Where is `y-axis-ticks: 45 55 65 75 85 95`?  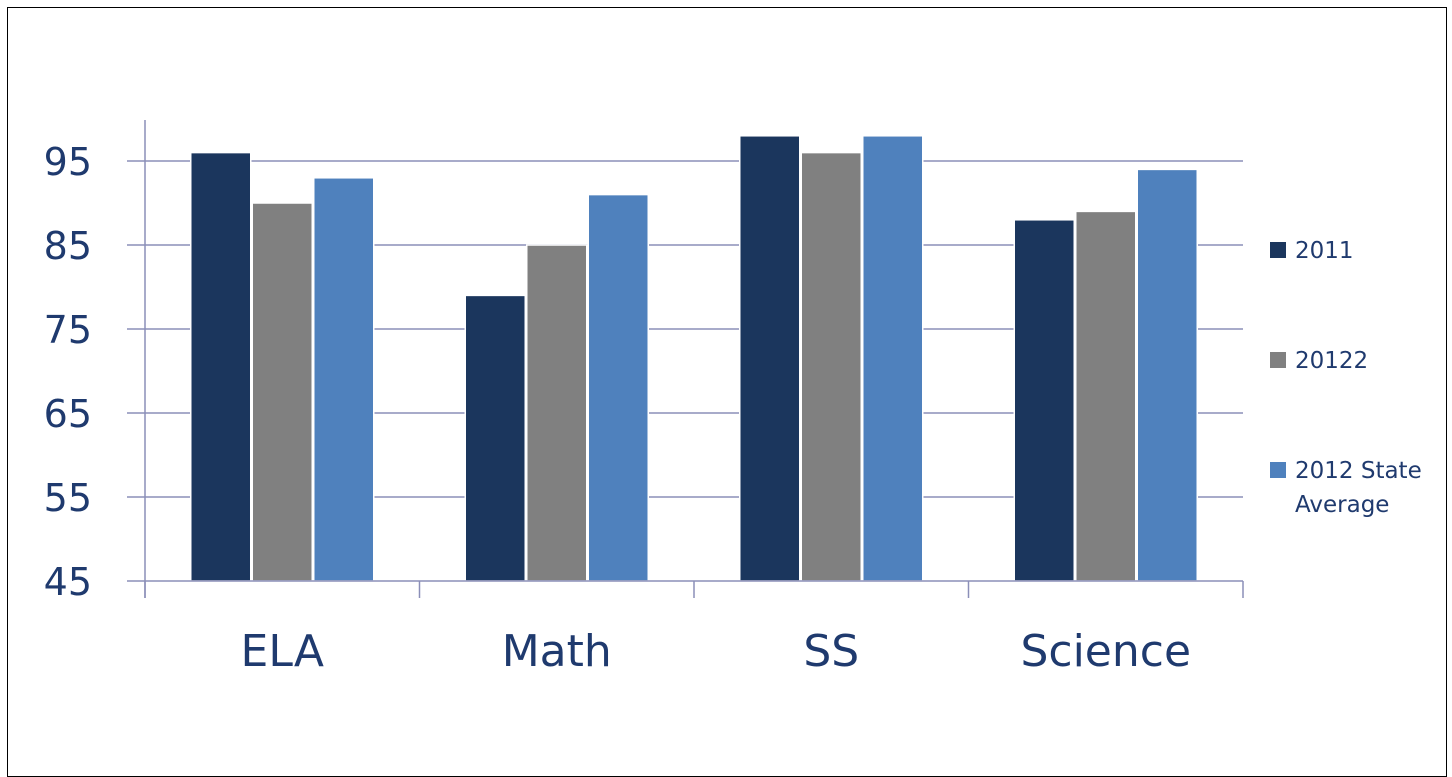
y-axis-ticks: 45 55 65 75 85 95 is located at coordinates (68, 372).